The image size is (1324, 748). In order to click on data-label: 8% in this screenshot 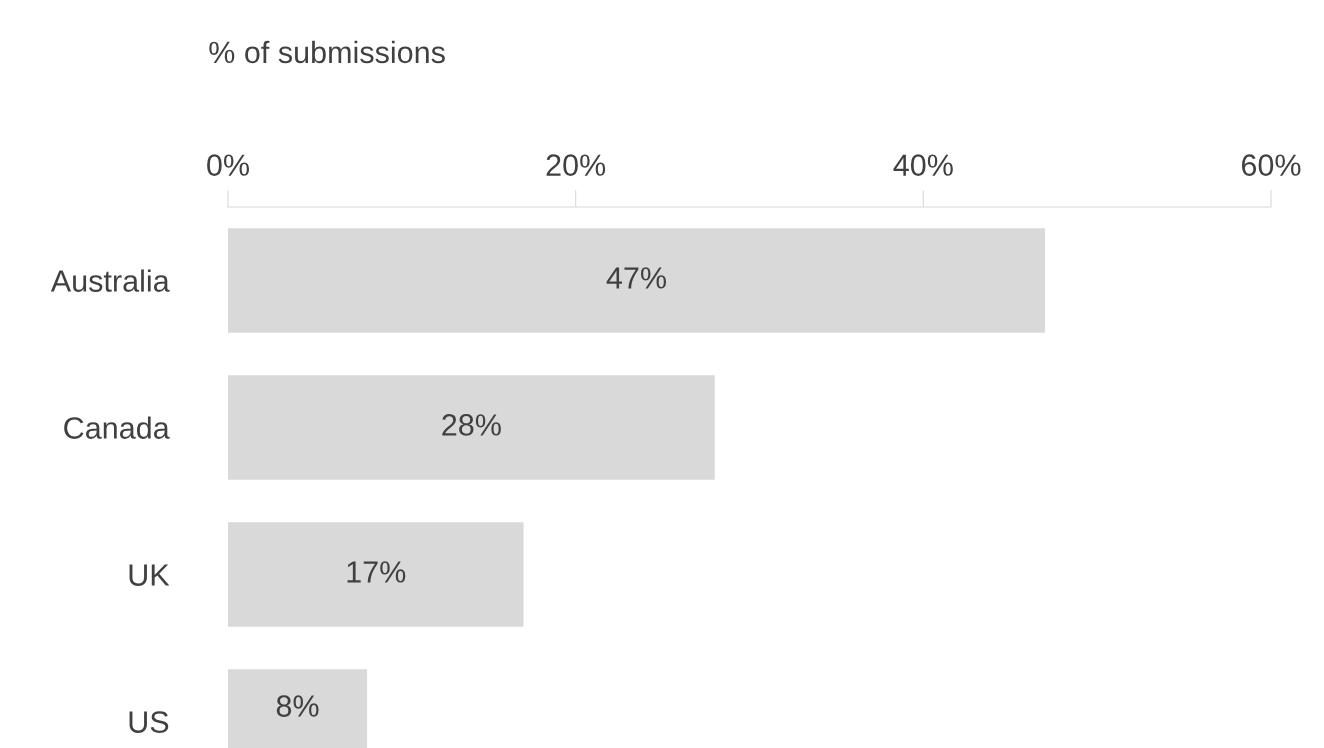, I will do `click(297, 706)`.